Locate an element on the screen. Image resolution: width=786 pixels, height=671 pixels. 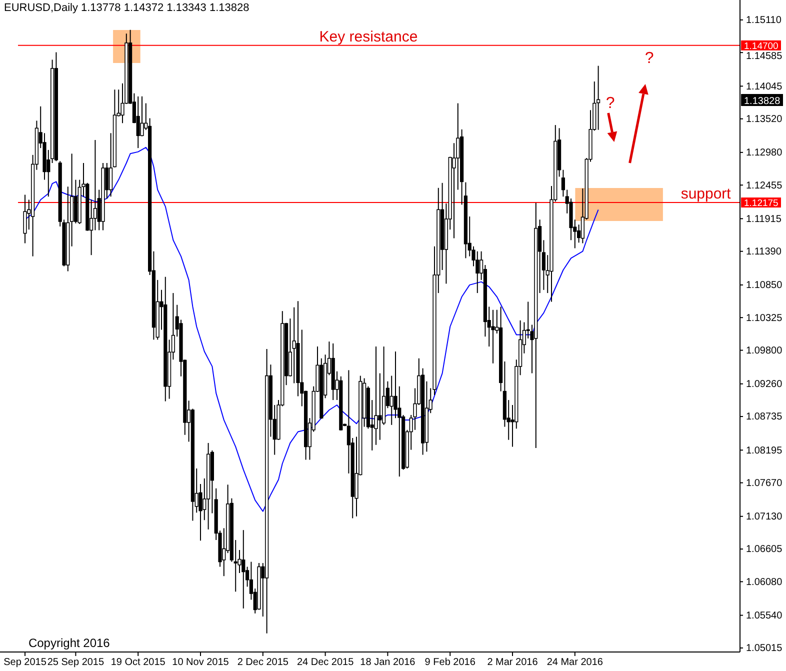
y-tick-label: 1.11915 is located at coordinates (764, 219).